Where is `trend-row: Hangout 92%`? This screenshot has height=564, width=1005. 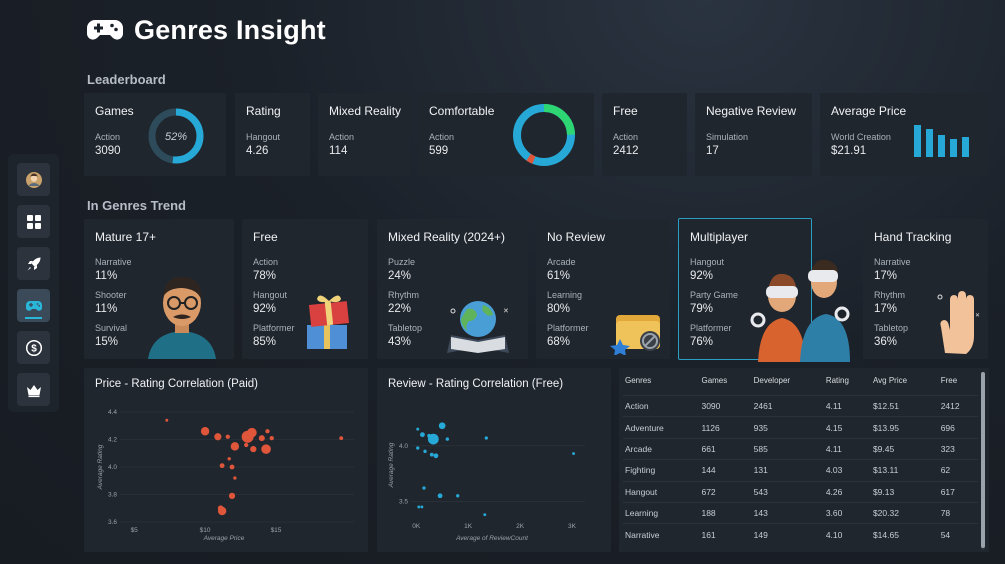 trend-row: Hangout 92% is located at coordinates (707, 269).